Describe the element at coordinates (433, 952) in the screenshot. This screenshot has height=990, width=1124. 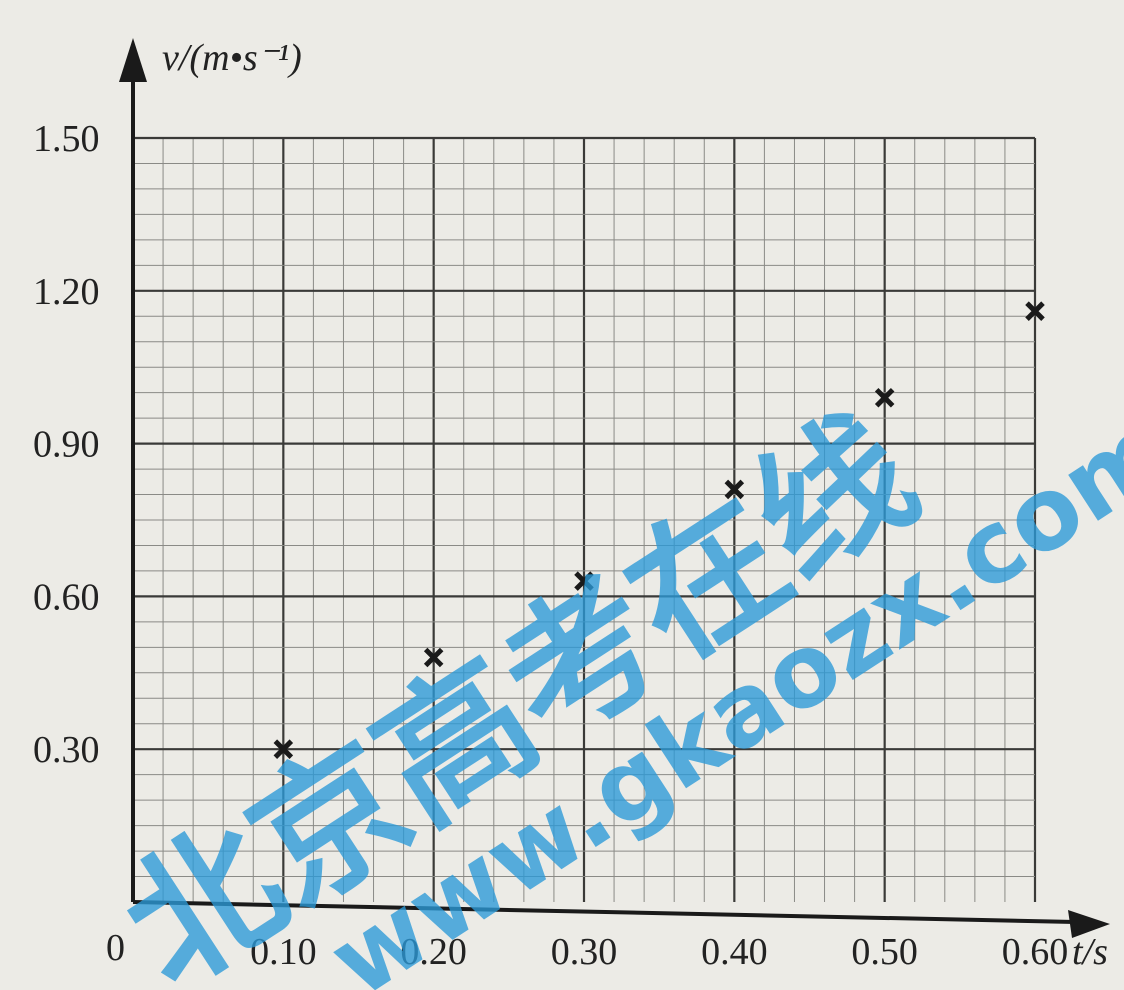
I see `x-tick-label: 0.20` at that location.